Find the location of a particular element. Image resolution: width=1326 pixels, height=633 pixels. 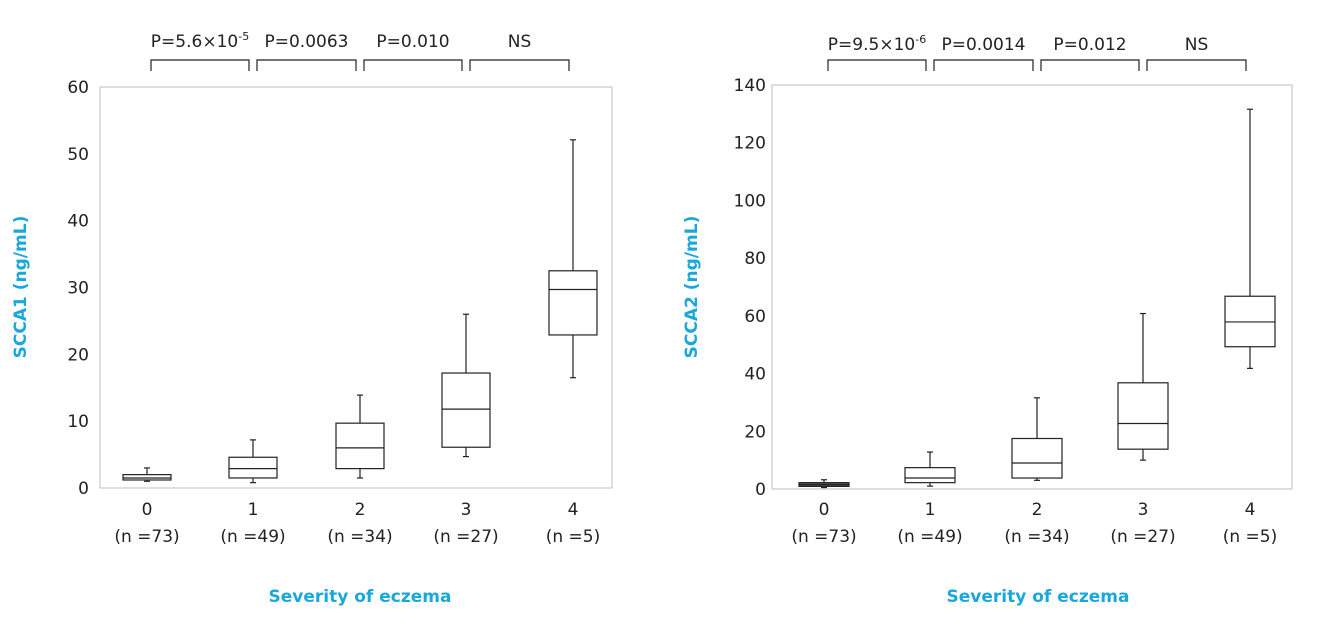

p-value-text: P=0.012 is located at coordinates (1089, 45).